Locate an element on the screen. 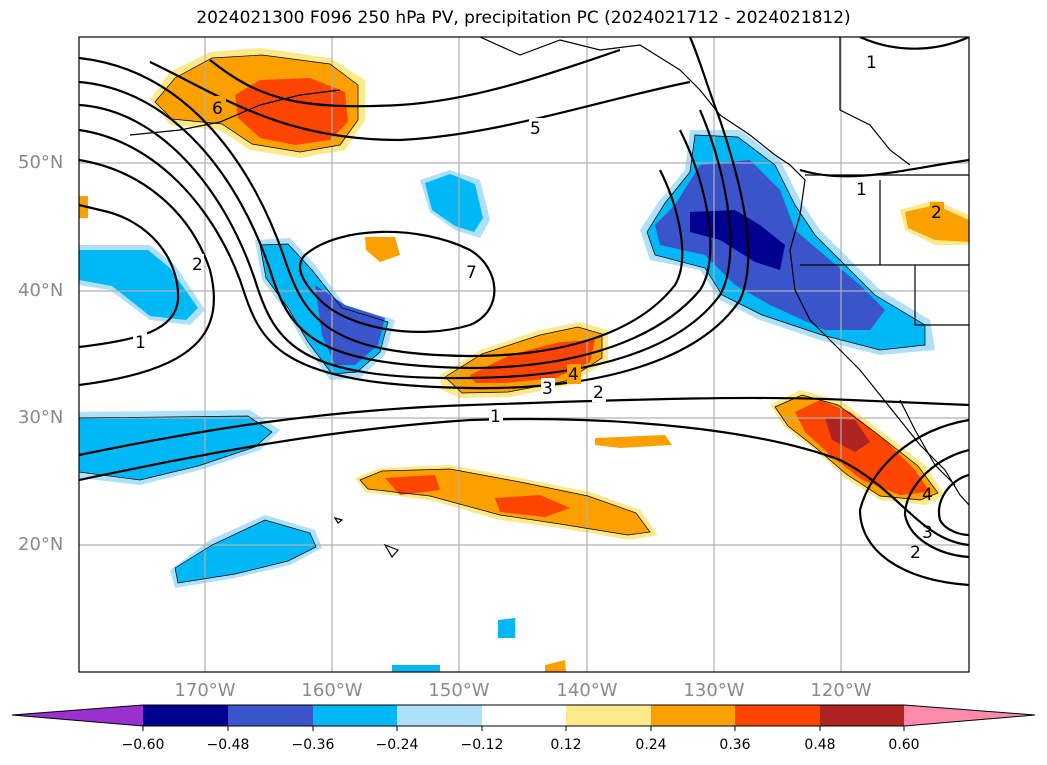 The height and width of the screenshot is (765, 1047). lon-label-130w: 130°W is located at coordinates (714, 690).